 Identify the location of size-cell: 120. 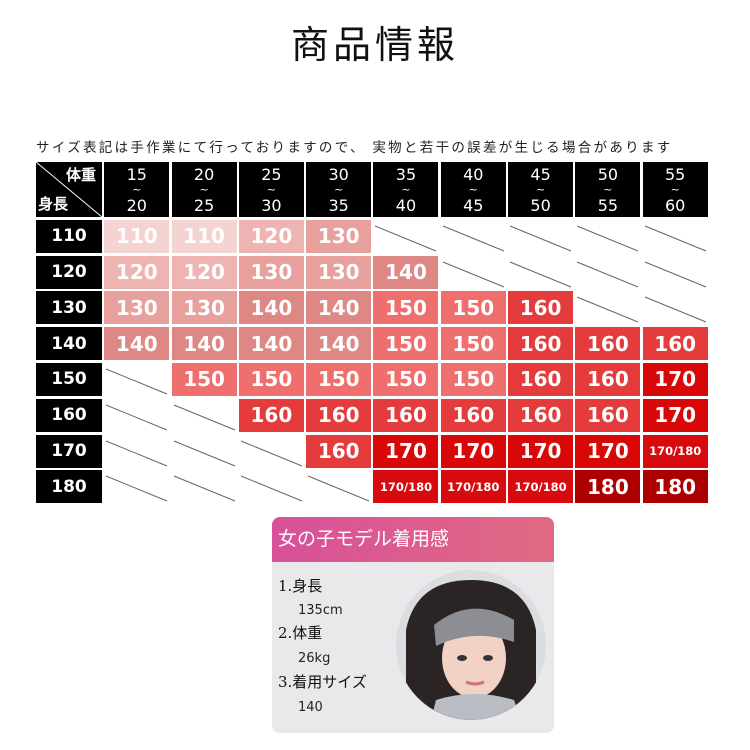
(204, 272).